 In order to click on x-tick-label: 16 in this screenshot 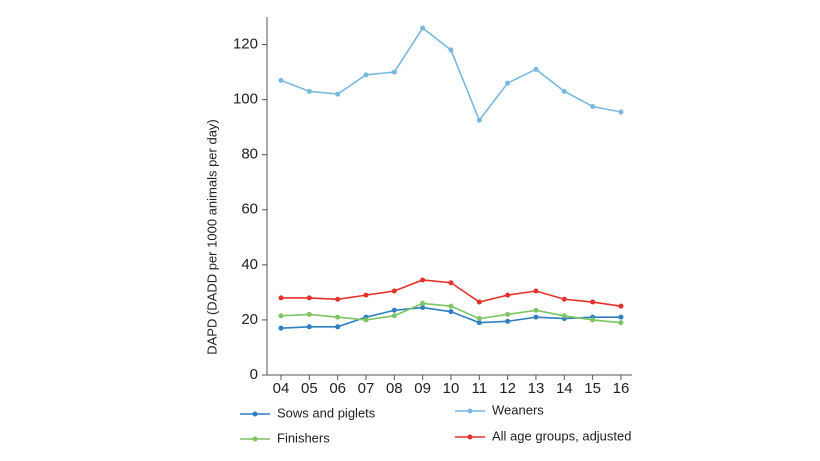, I will do `click(621, 388)`.